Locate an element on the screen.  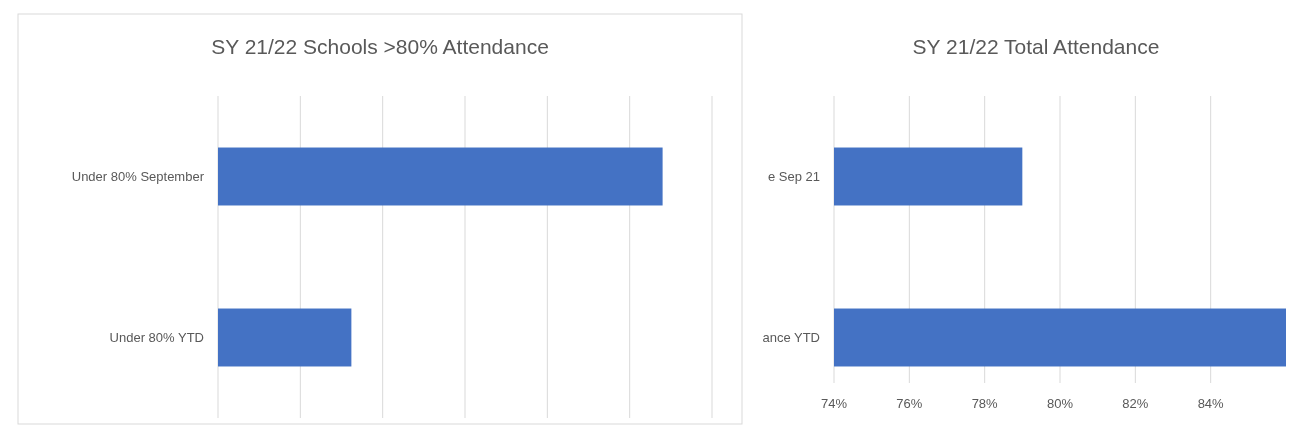
x-tick-label: 78% is located at coordinates (985, 403).